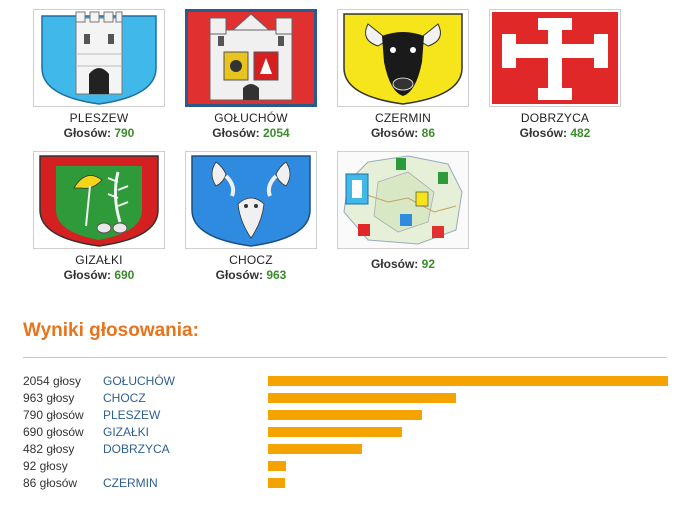  I want to click on candidate-name: GOŁUCHÓW, so click(251, 118).